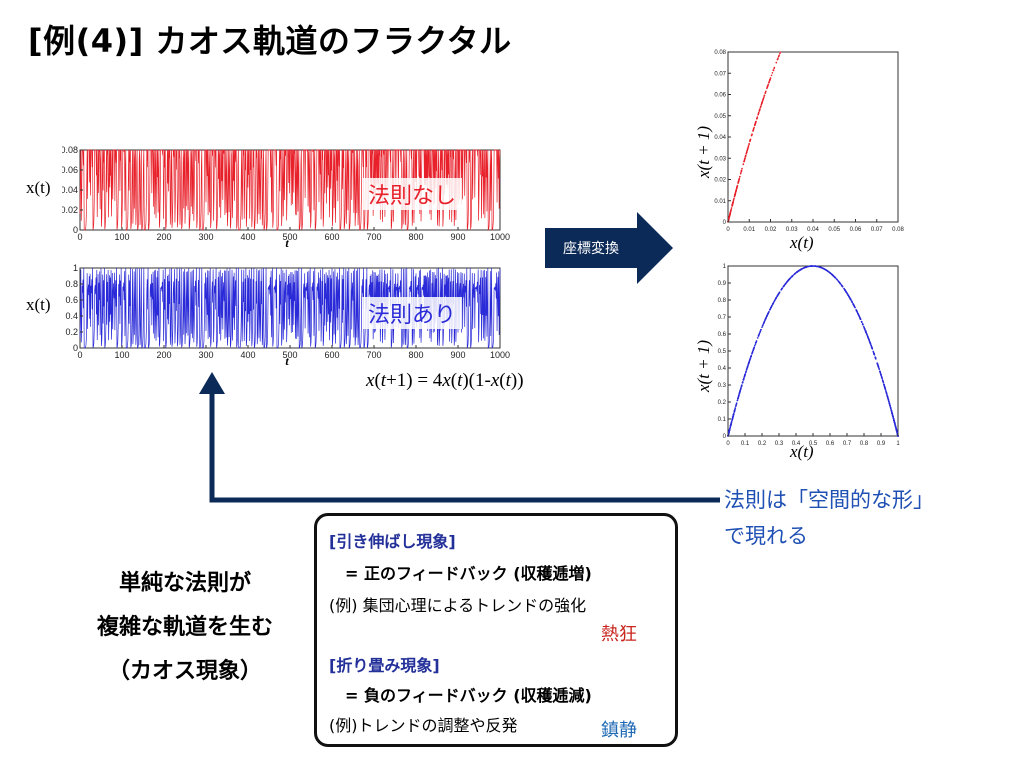  Describe the element at coordinates (373, 355) in the screenshot. I see `bottom-plot-x-tick-label: 700` at that location.